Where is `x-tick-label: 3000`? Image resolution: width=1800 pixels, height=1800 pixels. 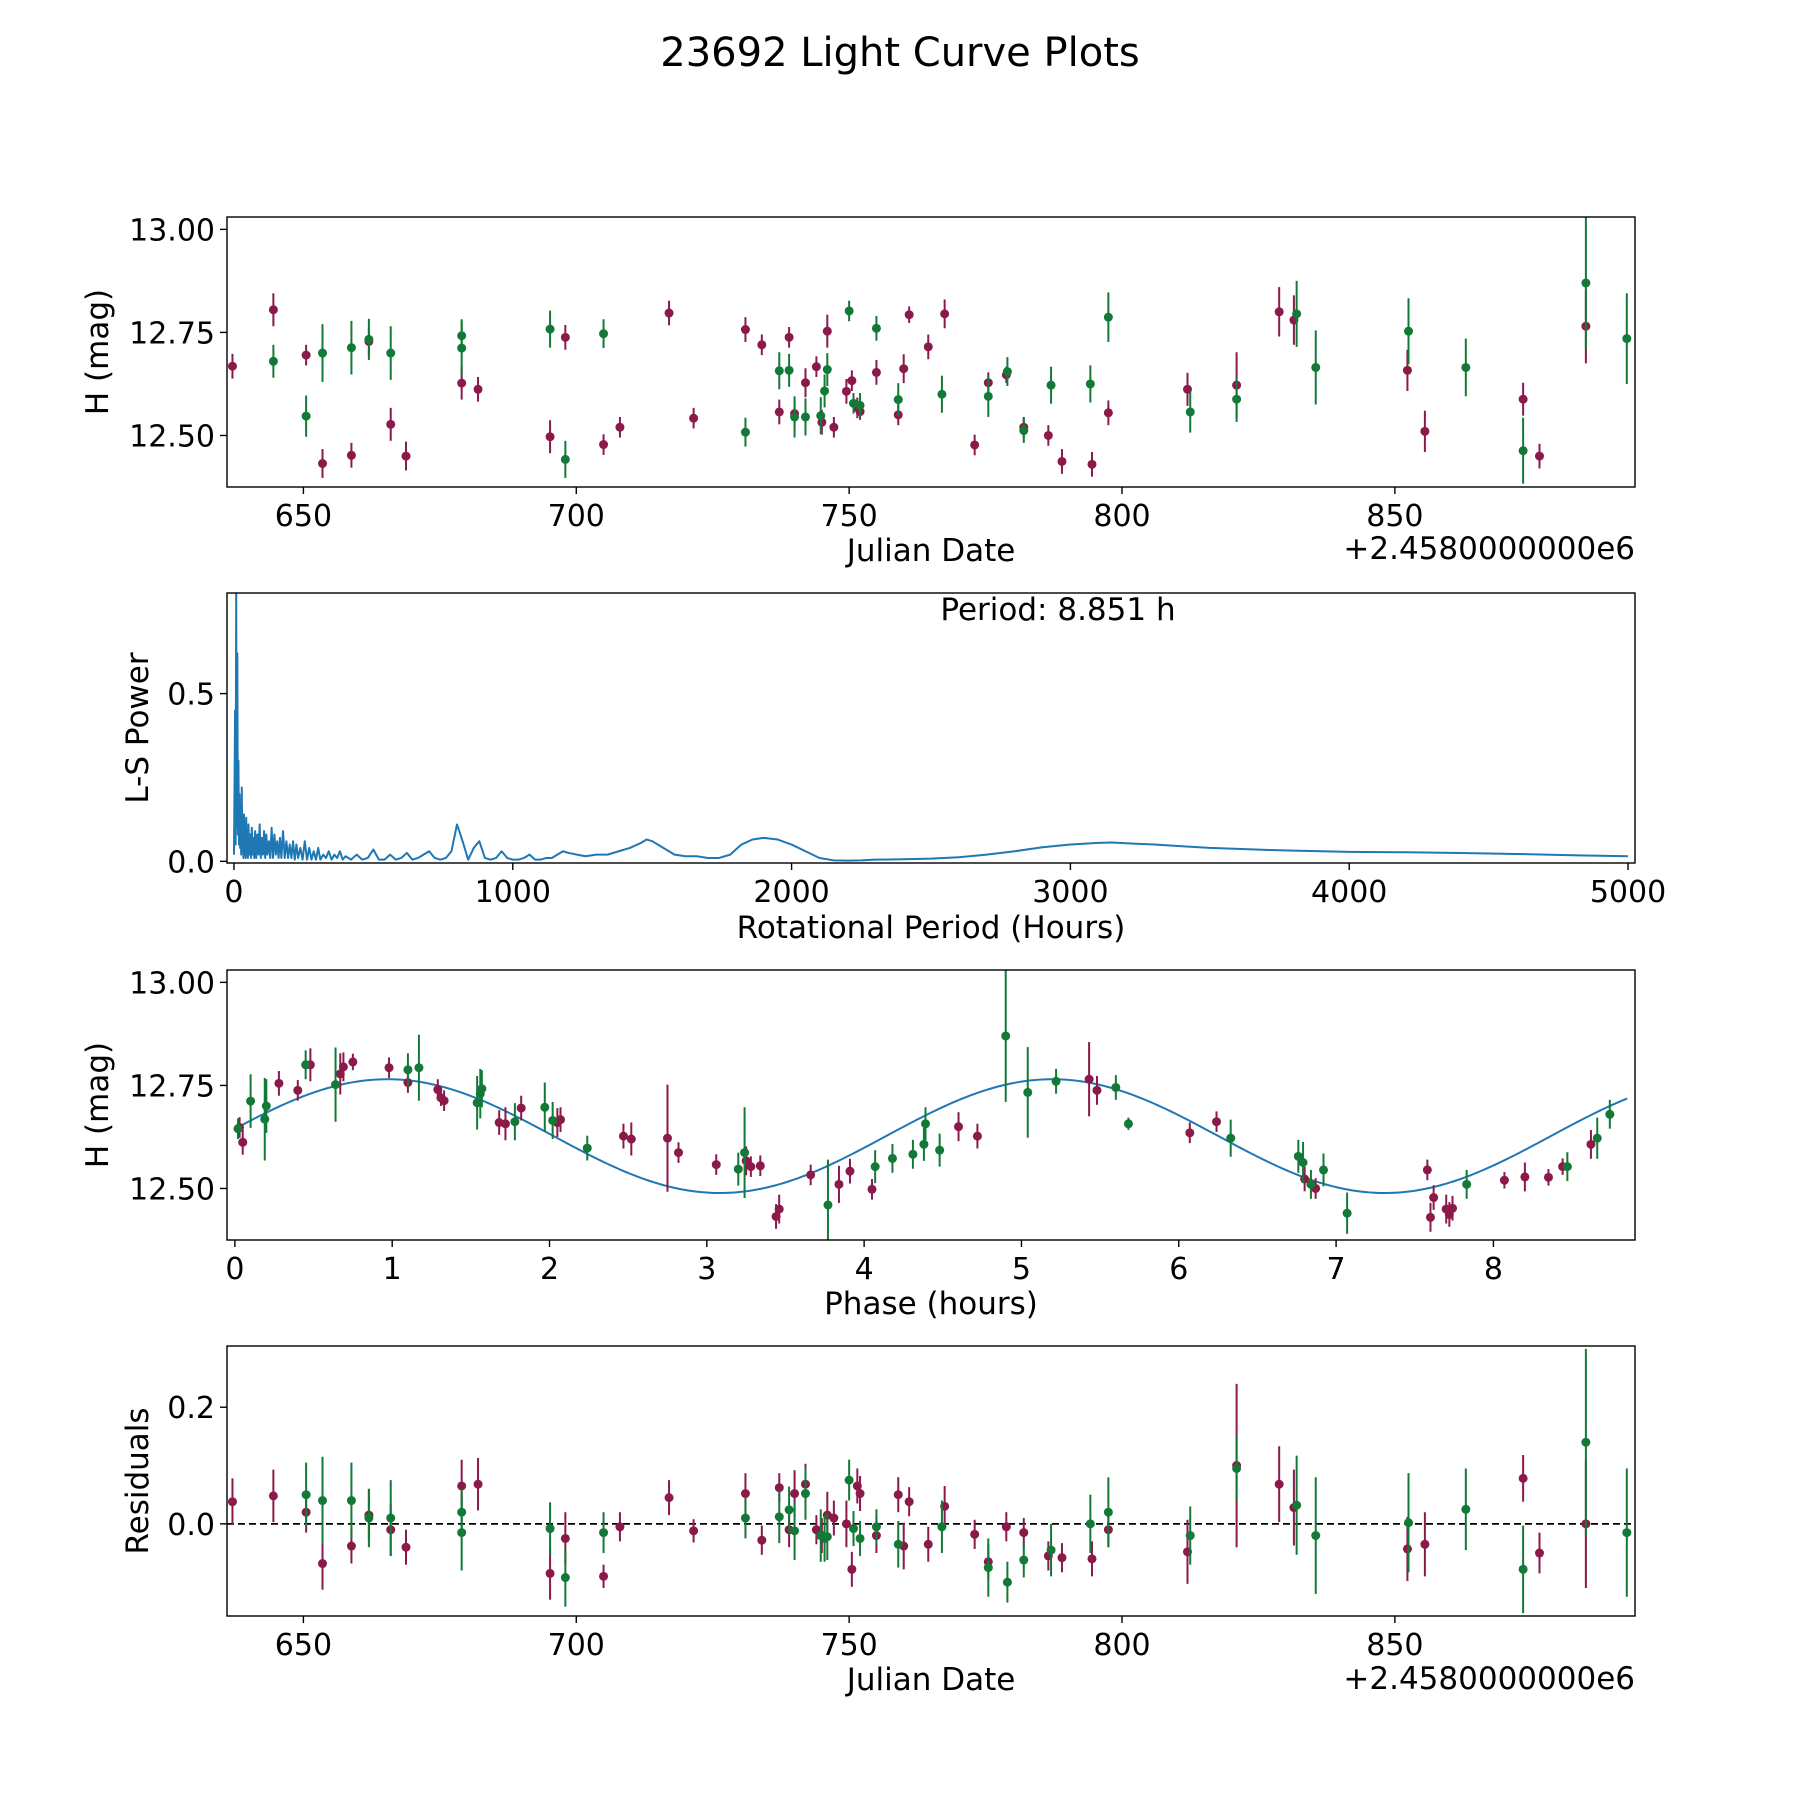 x-tick-label: 3000 is located at coordinates (1070, 892).